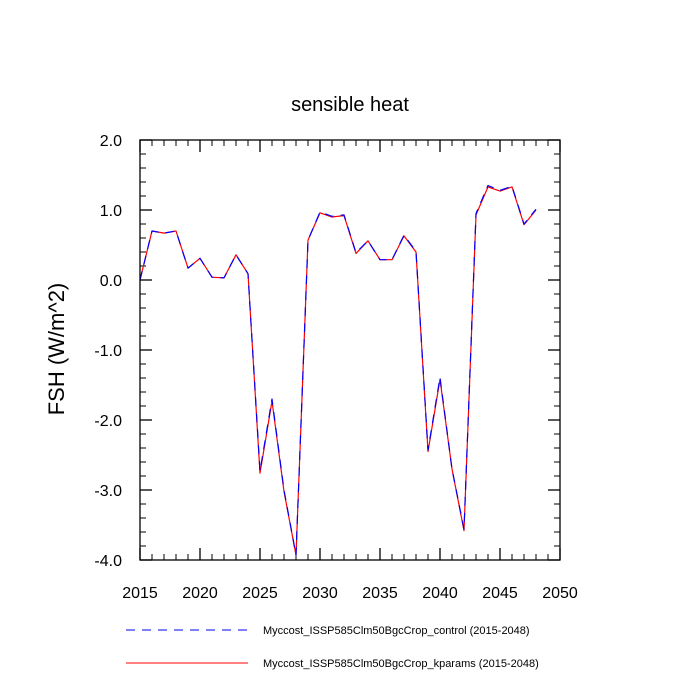 Image resolution: width=700 pixels, height=700 pixels. What do you see at coordinates (56, 349) in the screenshot?
I see `y-axis-label: FSH (W/m^2)` at bounding box center [56, 349].